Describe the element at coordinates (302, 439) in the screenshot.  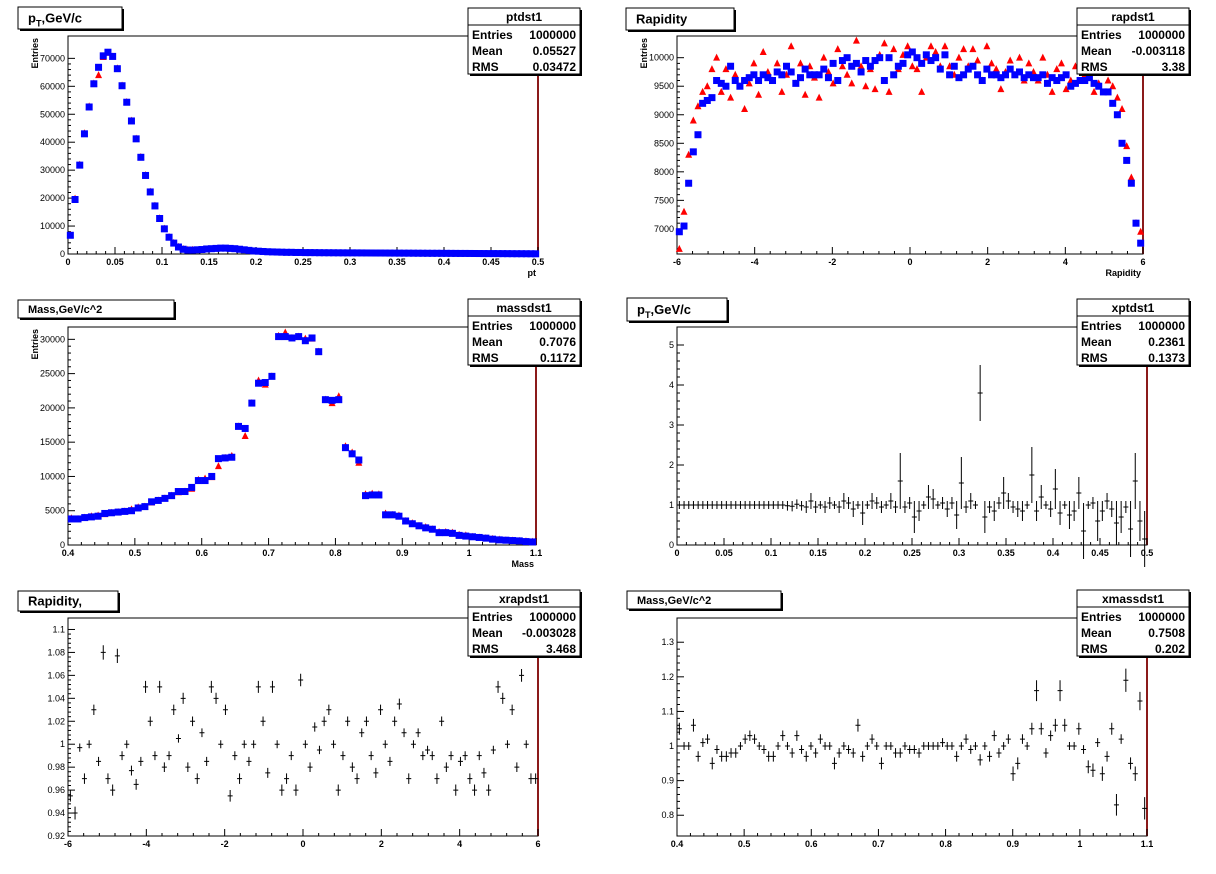
I see `series-square` at that location.